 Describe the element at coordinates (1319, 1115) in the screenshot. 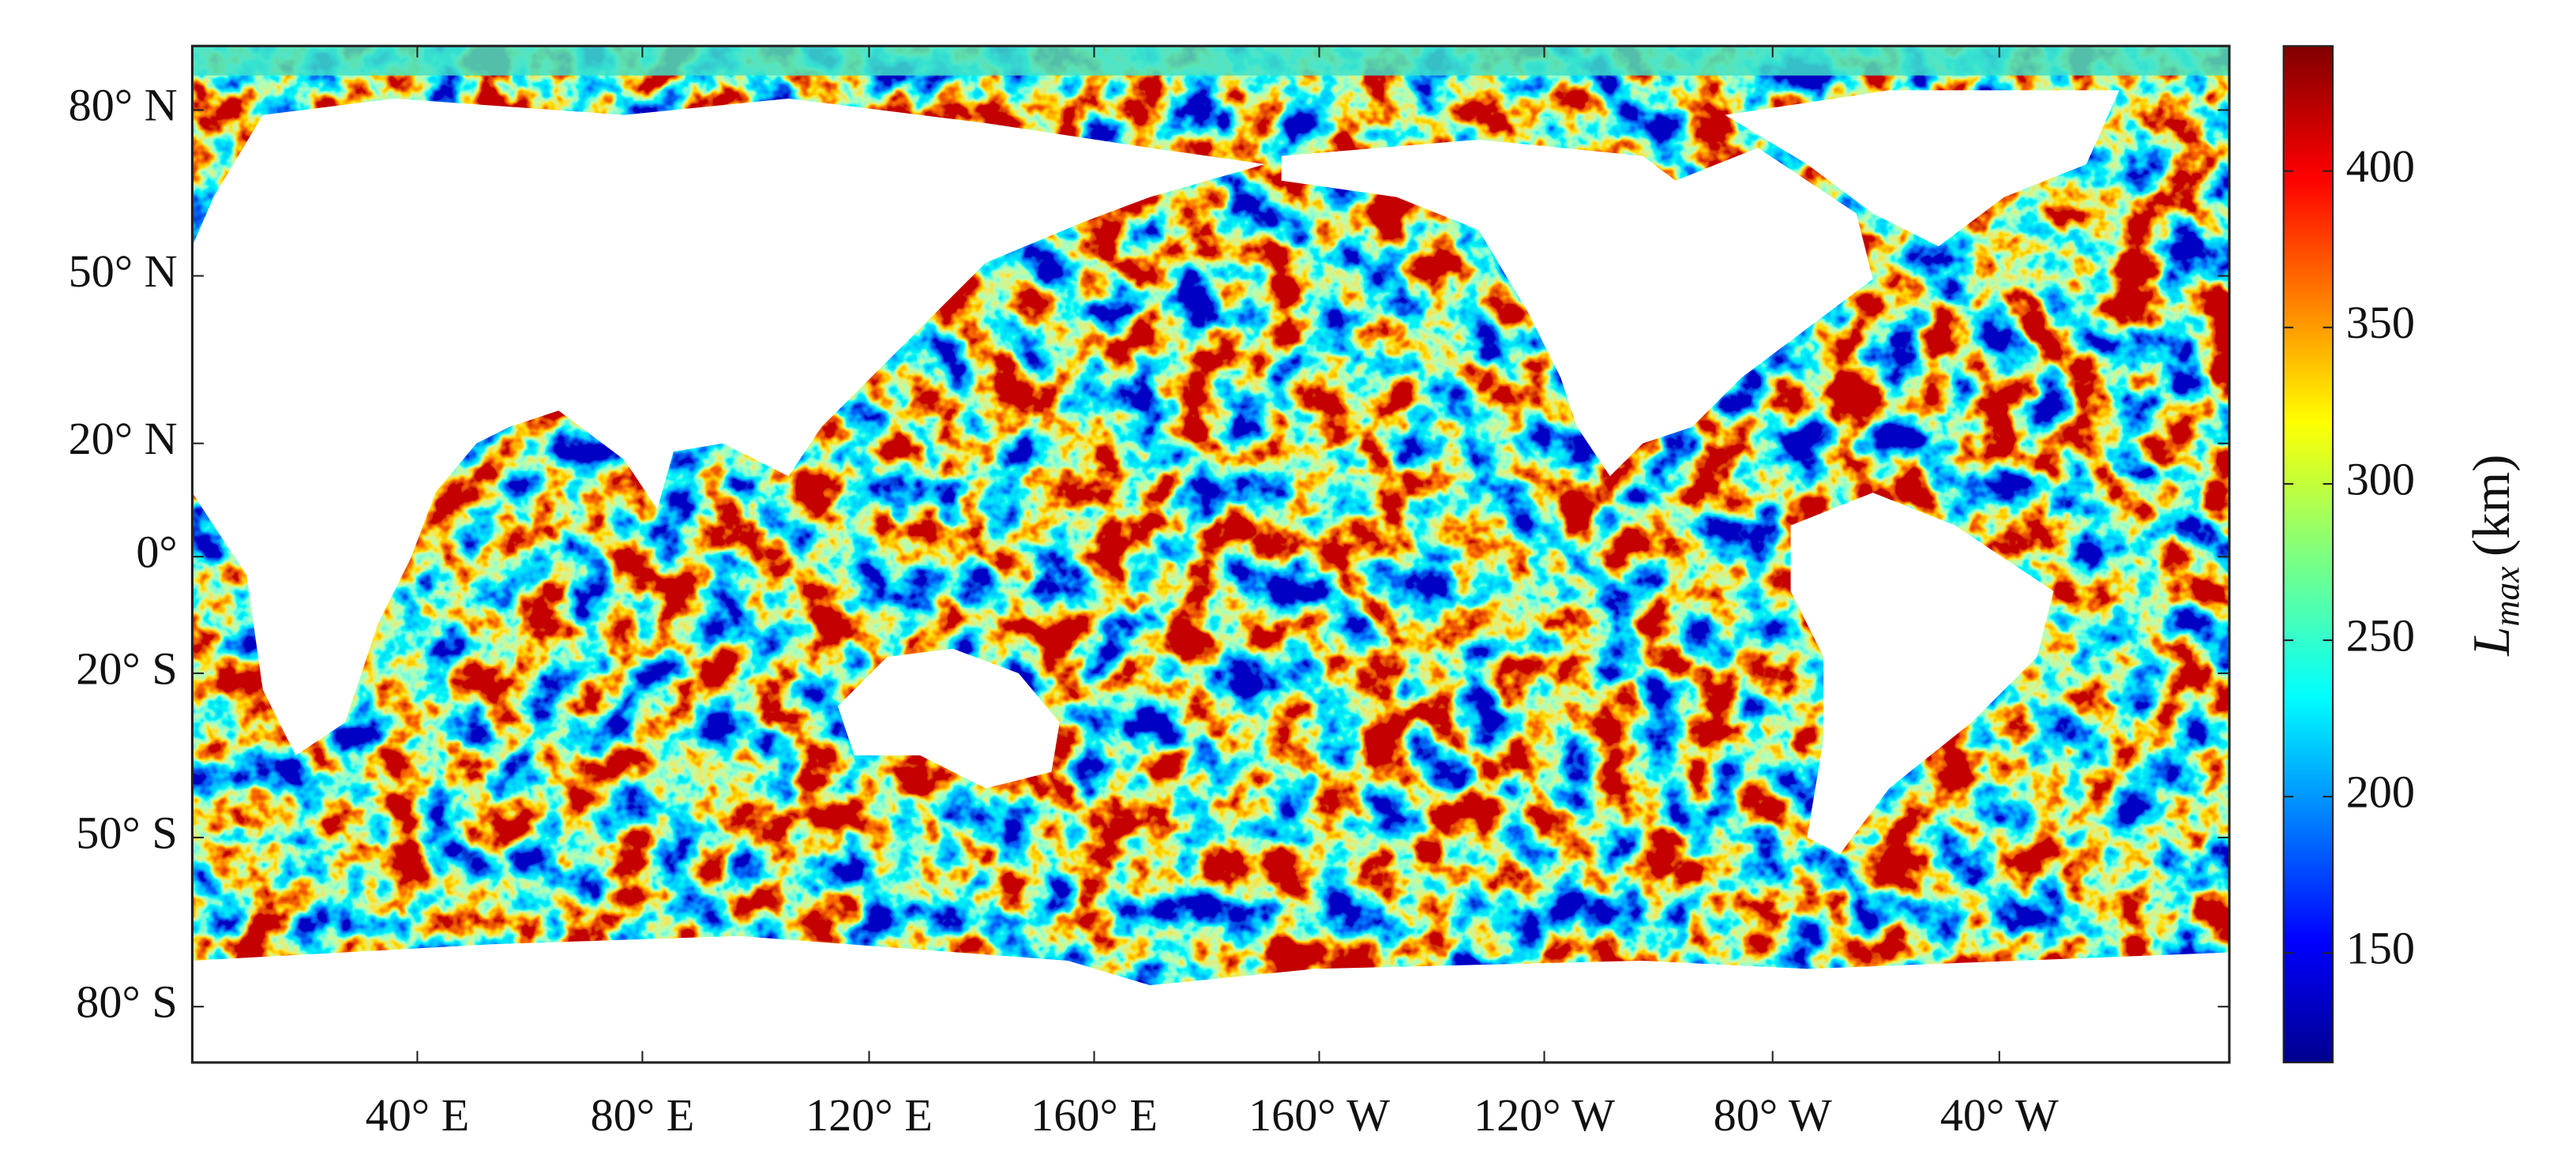

I see `lon-label: 160° W` at that location.